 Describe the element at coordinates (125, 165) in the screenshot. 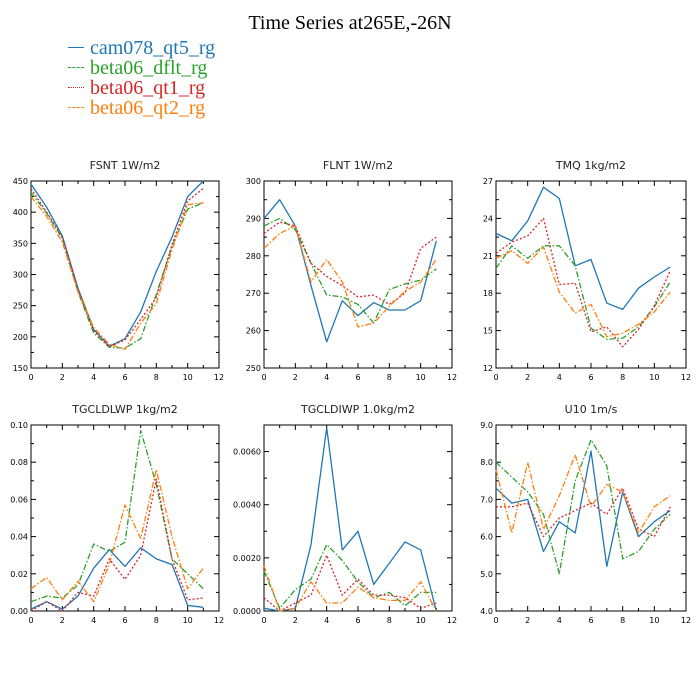

I see `panel-title: FSNT 1W/m2` at that location.